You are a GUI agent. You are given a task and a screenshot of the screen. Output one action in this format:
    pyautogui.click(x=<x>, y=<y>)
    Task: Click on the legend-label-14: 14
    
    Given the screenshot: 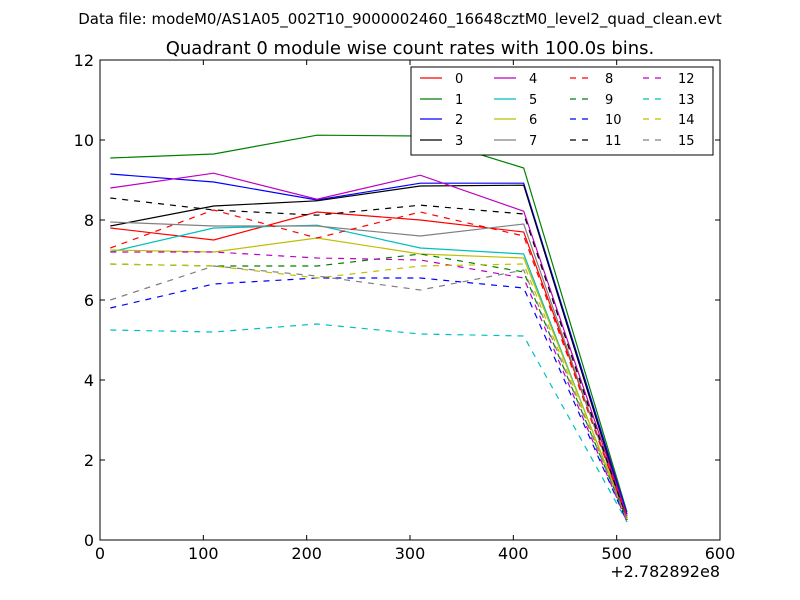 What is the action you would take?
    pyautogui.click(x=686, y=120)
    